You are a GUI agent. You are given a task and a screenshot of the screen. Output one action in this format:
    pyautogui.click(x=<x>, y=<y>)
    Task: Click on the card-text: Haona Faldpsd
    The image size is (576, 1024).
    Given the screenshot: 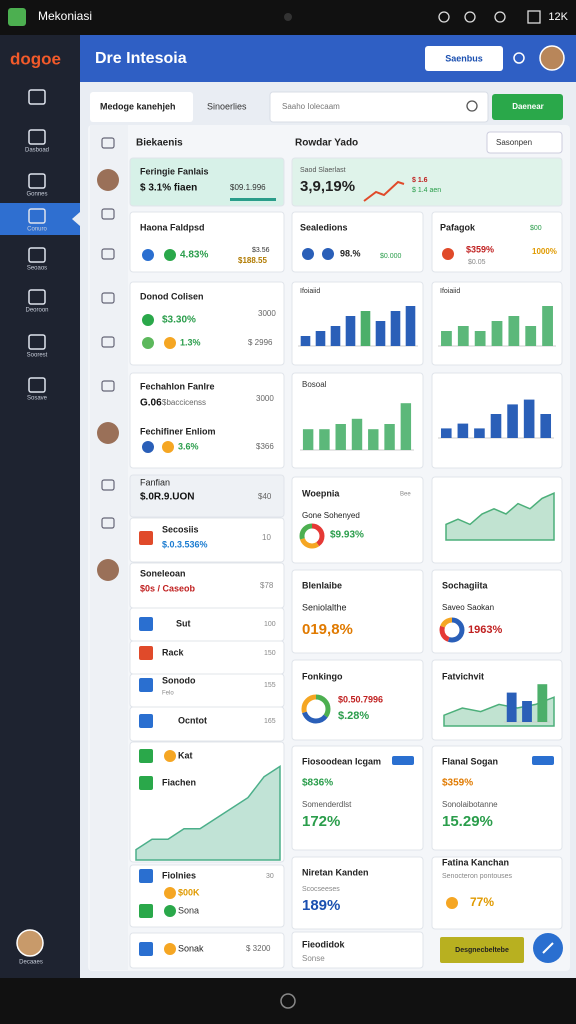 What is the action you would take?
    pyautogui.click(x=172, y=227)
    